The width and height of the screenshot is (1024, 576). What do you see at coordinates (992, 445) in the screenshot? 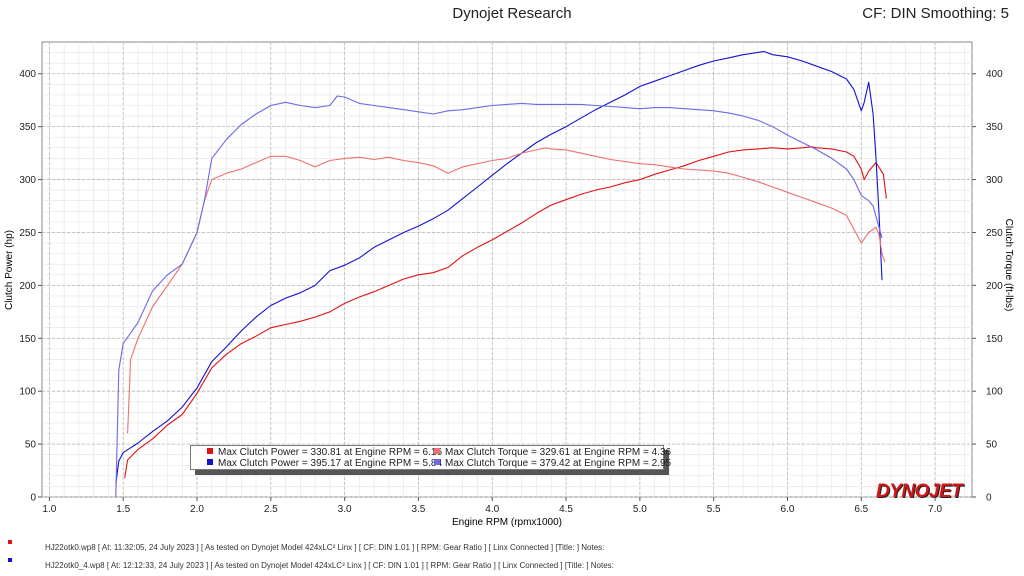
I see `y-tick-label-right: 50` at bounding box center [992, 445].